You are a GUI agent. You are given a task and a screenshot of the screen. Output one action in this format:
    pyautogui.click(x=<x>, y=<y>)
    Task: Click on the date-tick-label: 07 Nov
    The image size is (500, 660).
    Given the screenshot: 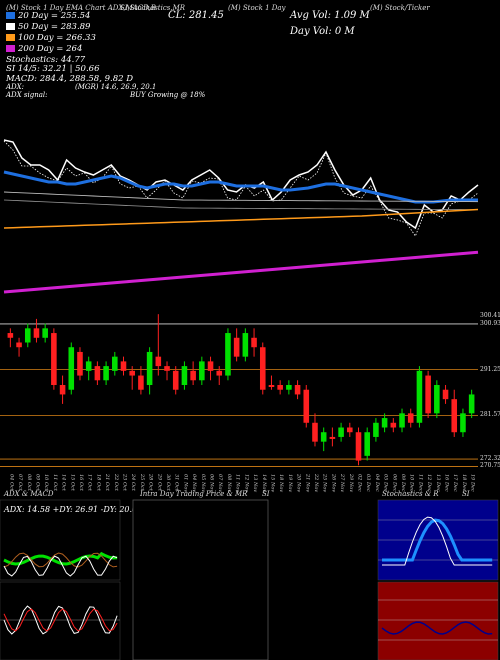 What is the action you would take?
    pyautogui.click(x=220, y=483)
    